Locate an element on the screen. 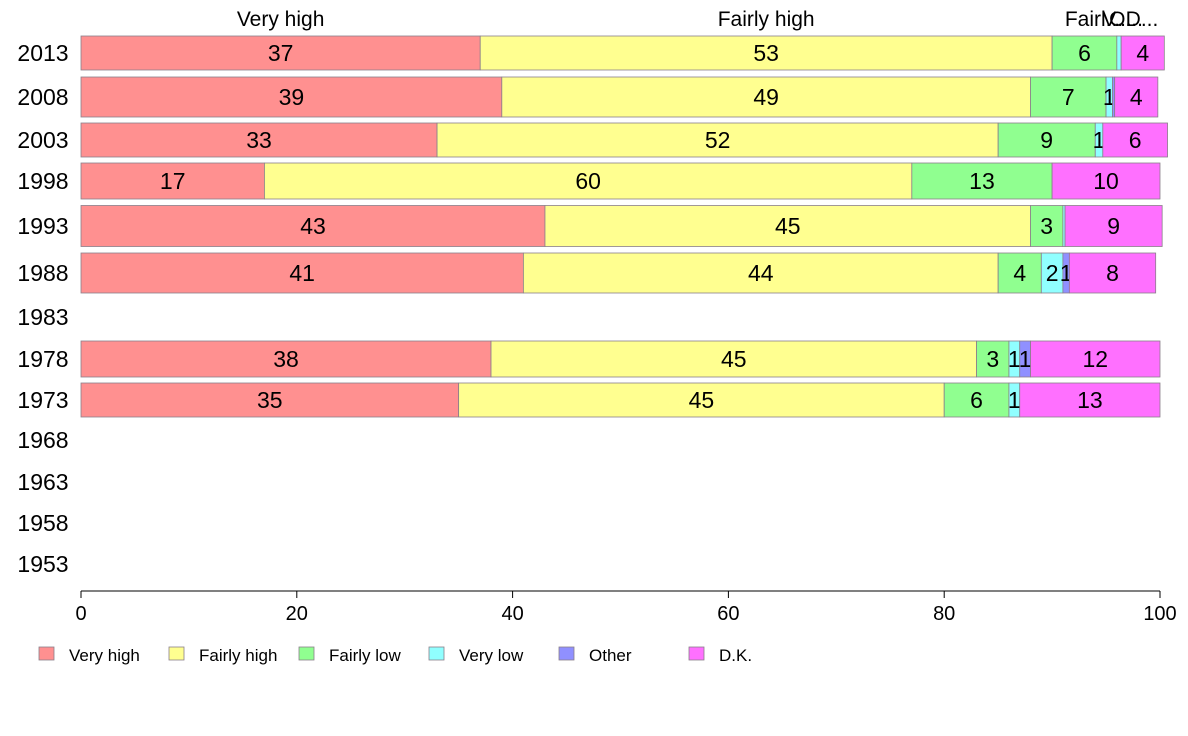  y-tick-label: 1993 is located at coordinates (42, 226).